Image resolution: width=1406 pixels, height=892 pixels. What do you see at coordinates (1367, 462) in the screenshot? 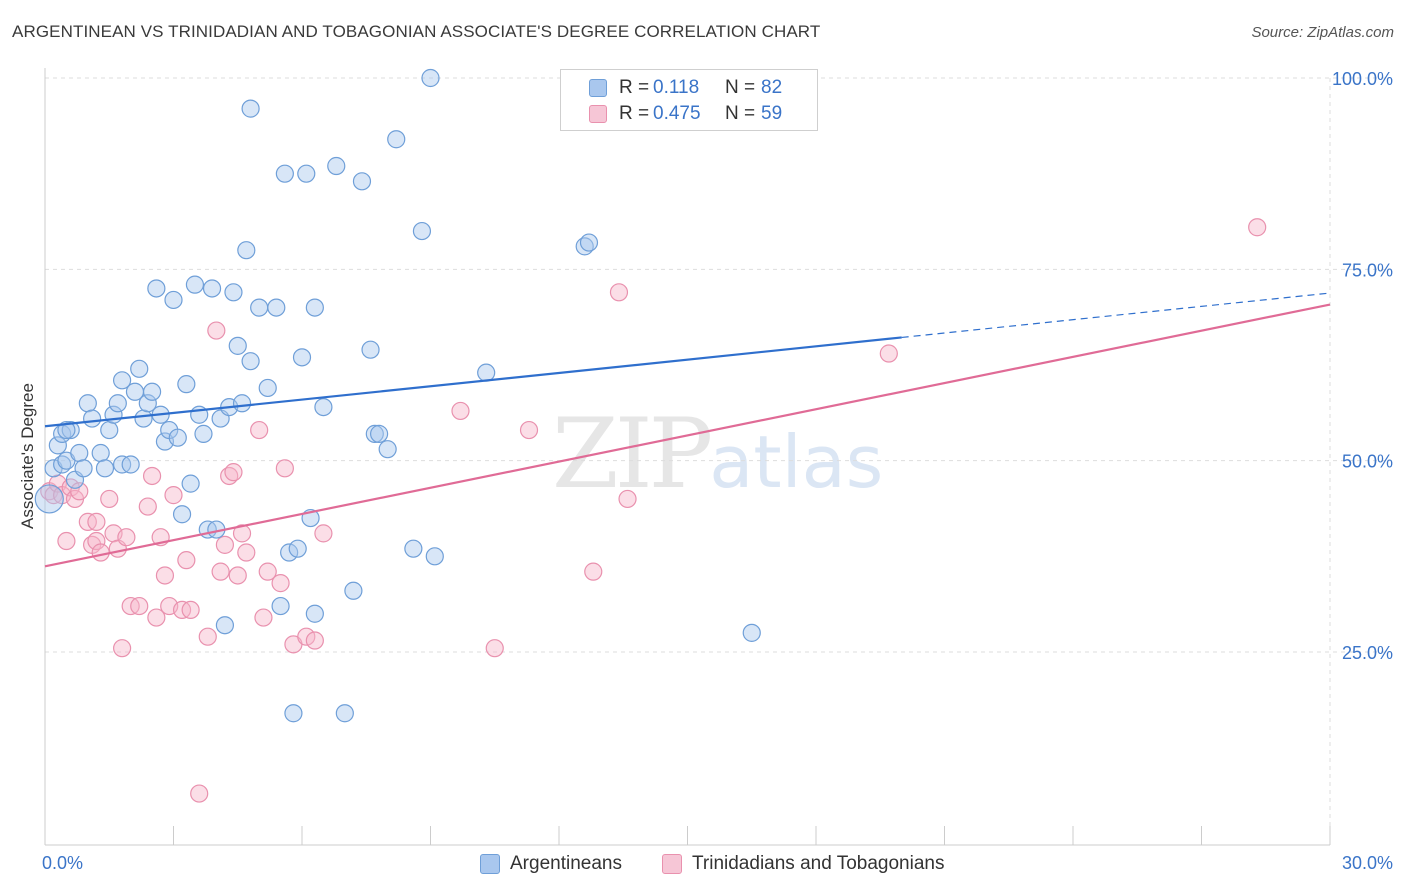
I see `y-tick-label: 50.0%` at bounding box center [1367, 462].